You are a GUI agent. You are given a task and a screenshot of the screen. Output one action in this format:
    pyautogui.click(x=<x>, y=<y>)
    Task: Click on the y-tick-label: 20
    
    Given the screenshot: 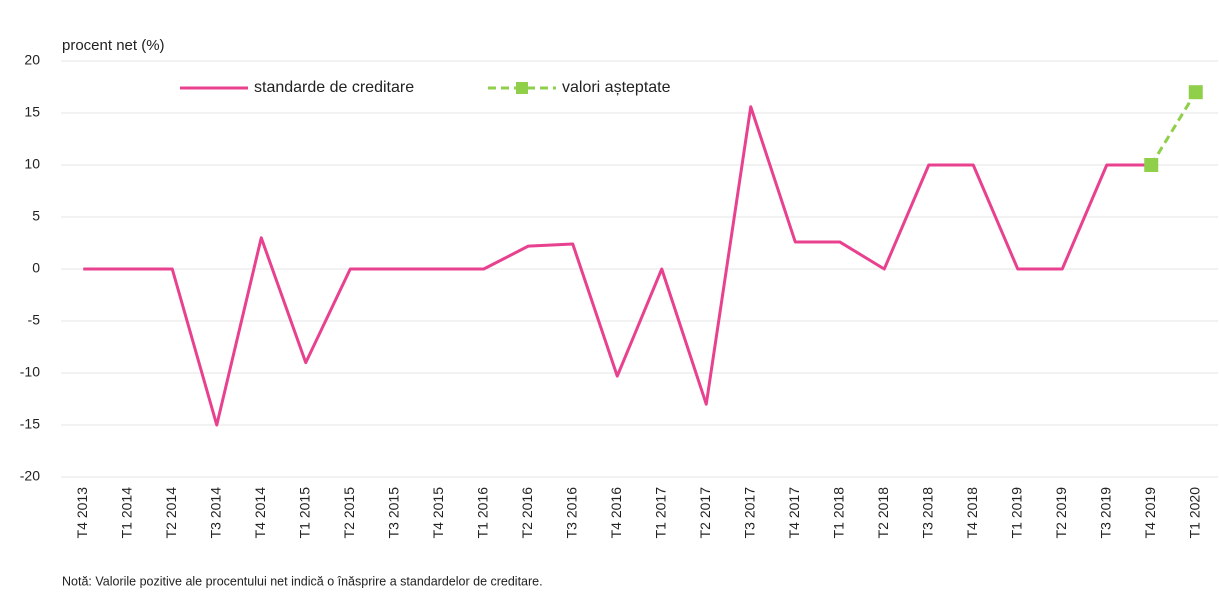 What is the action you would take?
    pyautogui.click(x=32, y=60)
    